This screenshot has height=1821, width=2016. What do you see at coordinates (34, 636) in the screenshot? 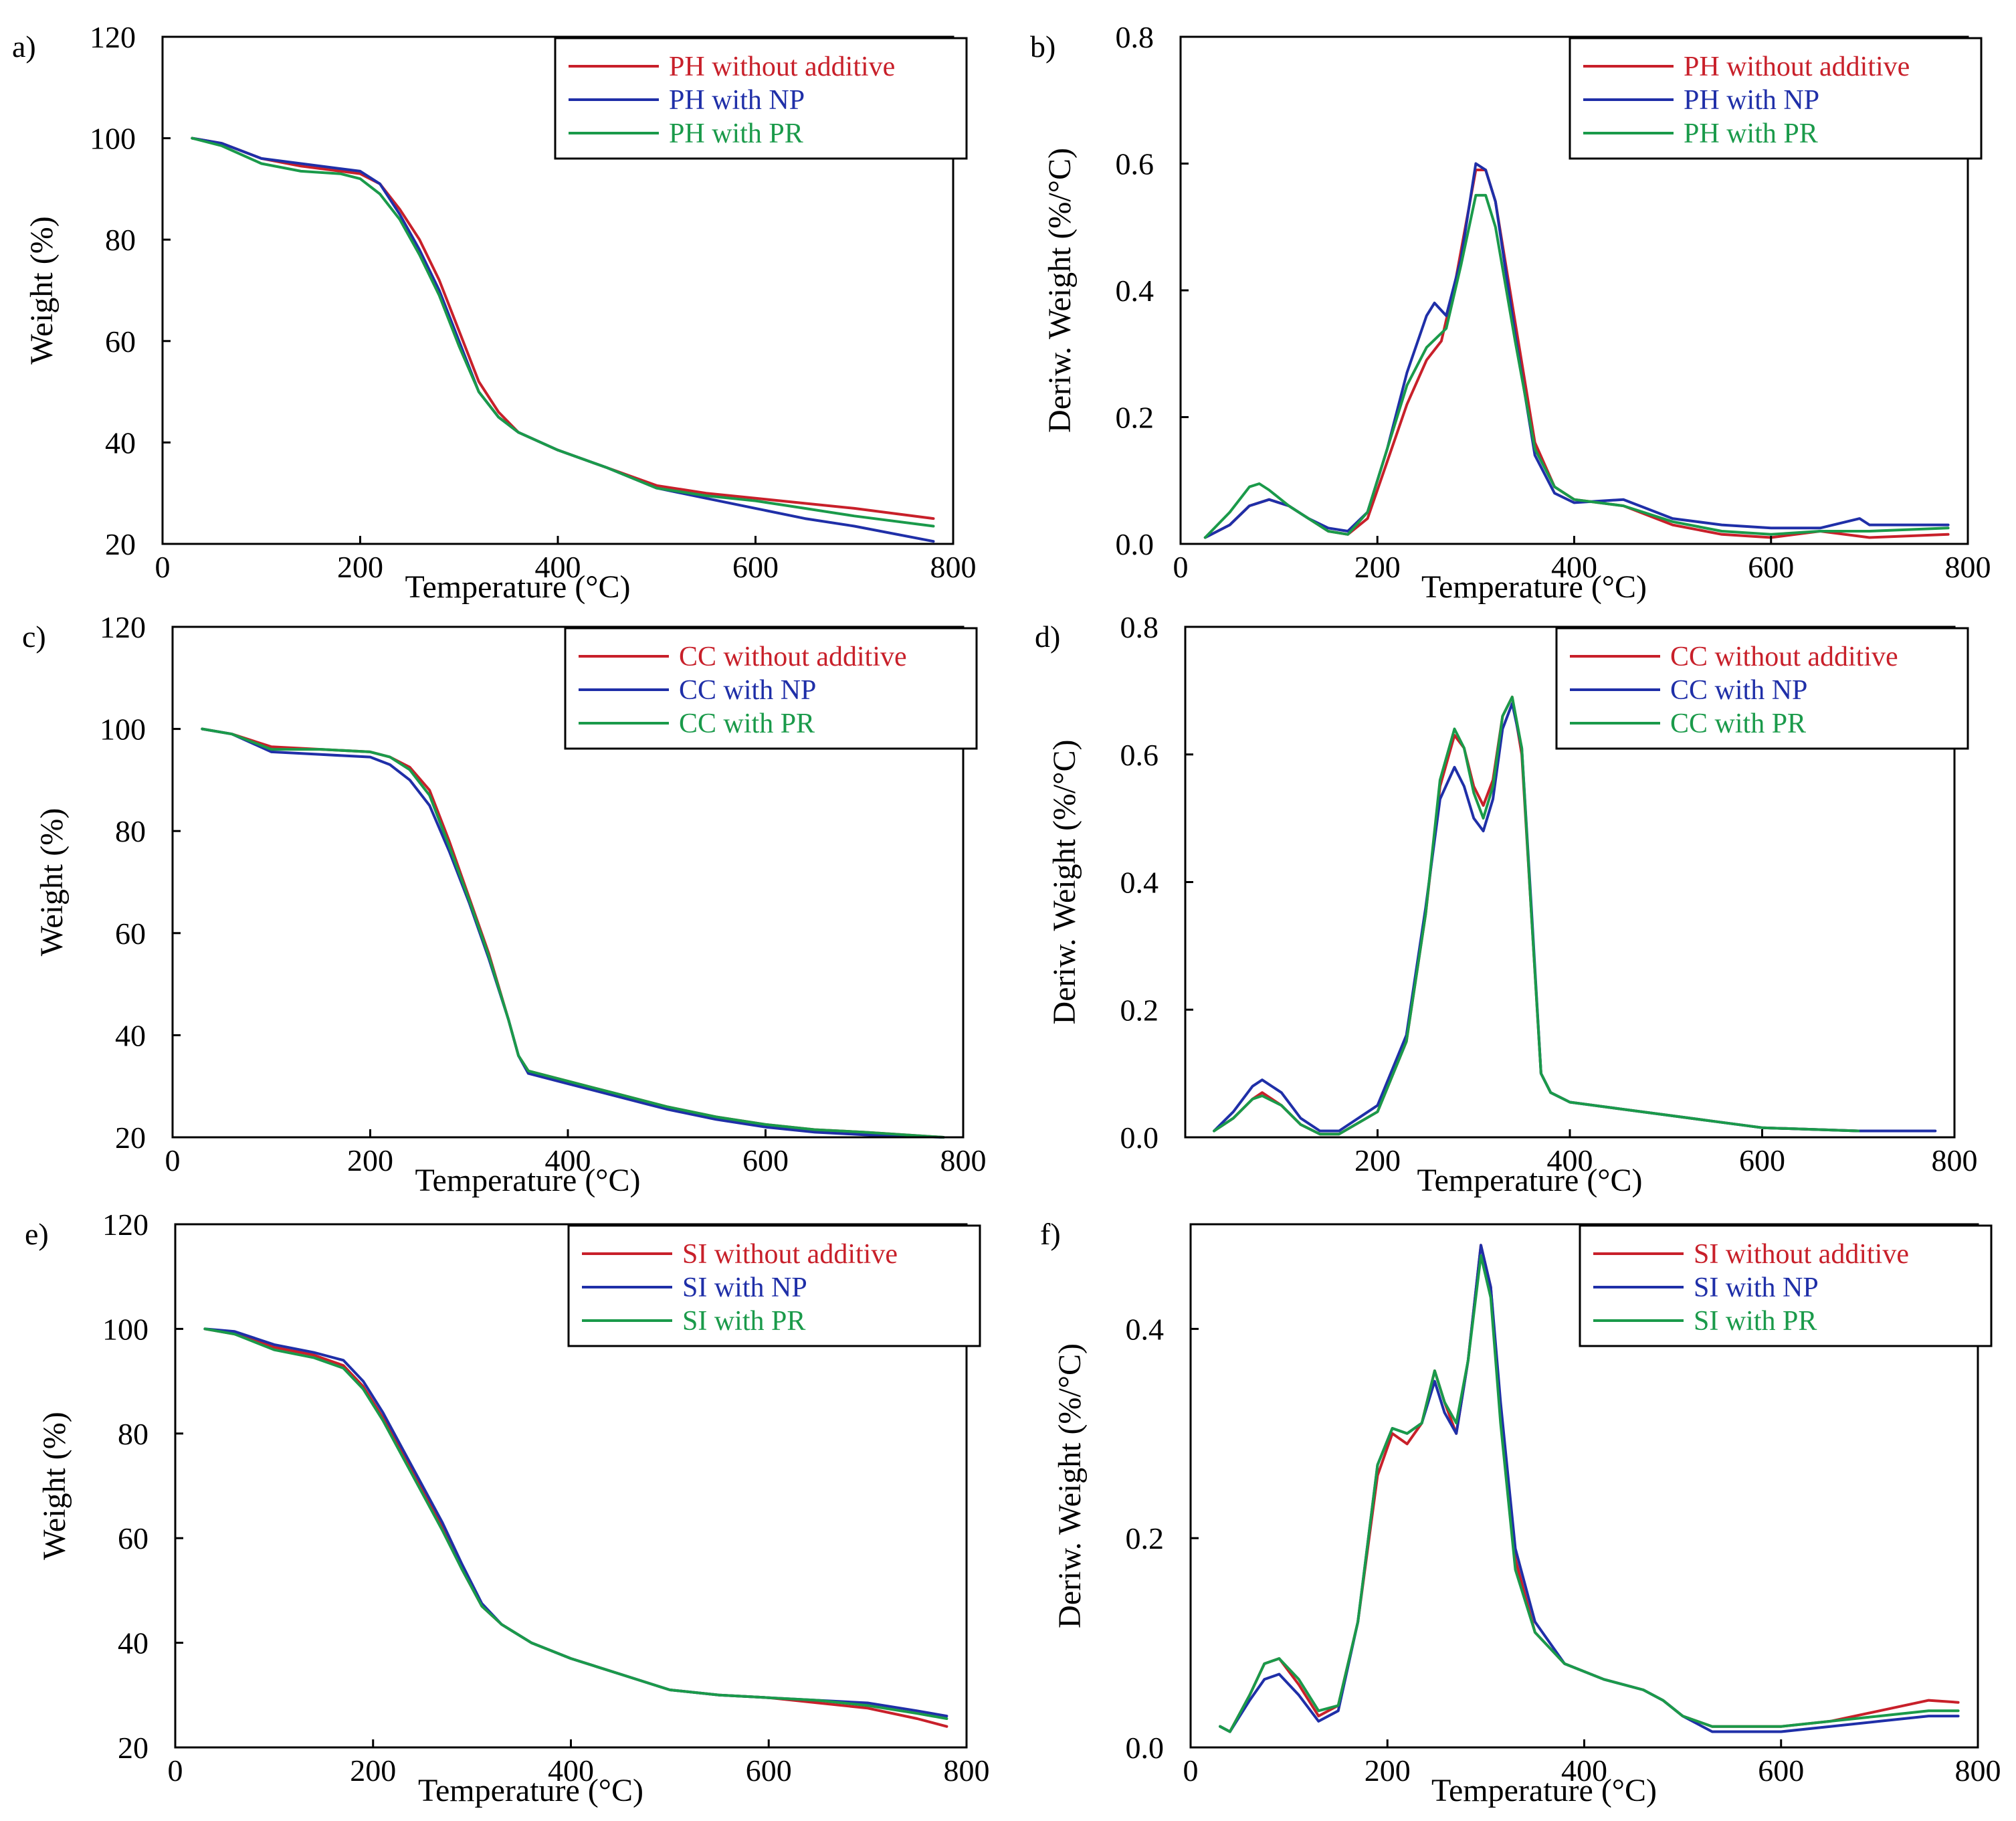
I see `panel-label-c: c)` at bounding box center [34, 636].